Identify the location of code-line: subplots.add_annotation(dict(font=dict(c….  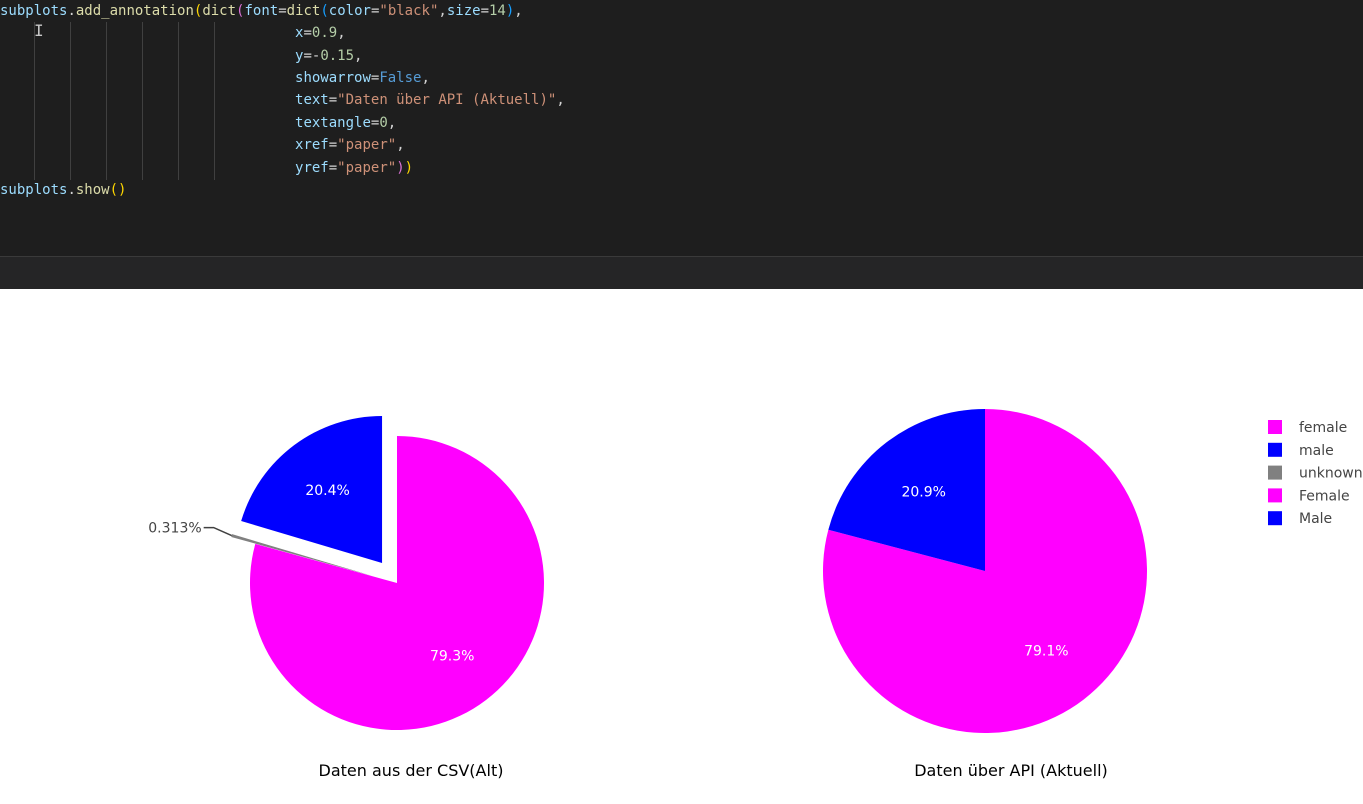
(261, 11).